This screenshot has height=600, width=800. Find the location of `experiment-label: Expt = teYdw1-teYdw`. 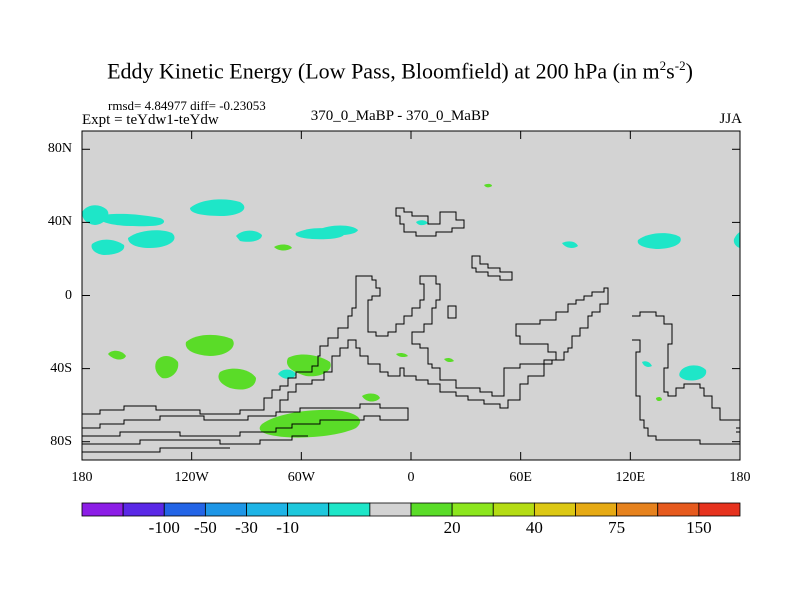

experiment-label: Expt = teYdw1-teYdw is located at coordinates (150, 120).